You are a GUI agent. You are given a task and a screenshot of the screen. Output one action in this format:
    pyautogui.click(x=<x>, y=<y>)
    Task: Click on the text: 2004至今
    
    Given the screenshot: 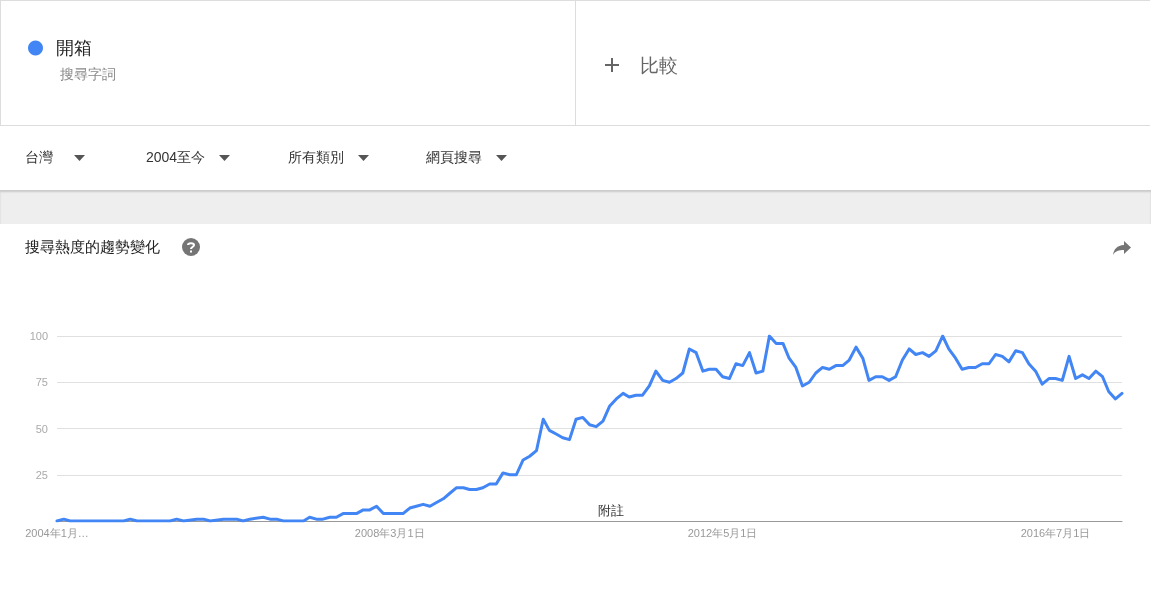 What is the action you would take?
    pyautogui.click(x=176, y=158)
    